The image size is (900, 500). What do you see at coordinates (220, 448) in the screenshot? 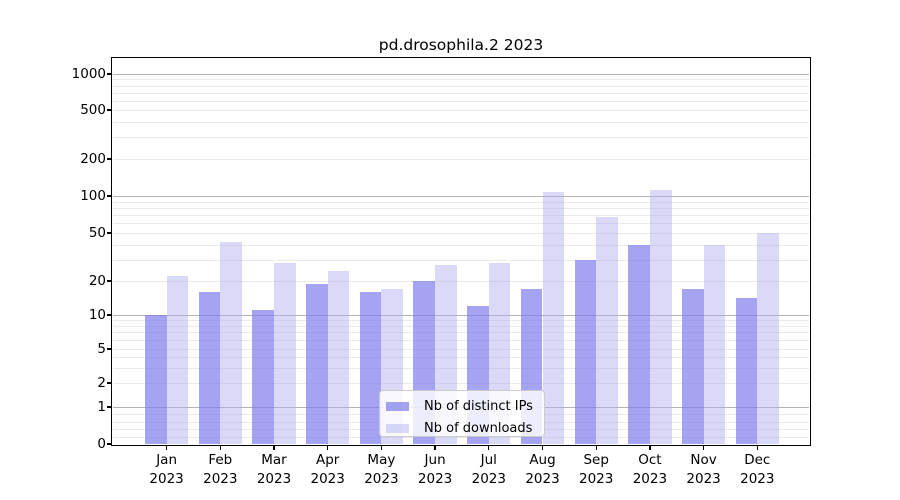
I see `x-tick-feb` at bounding box center [220, 448].